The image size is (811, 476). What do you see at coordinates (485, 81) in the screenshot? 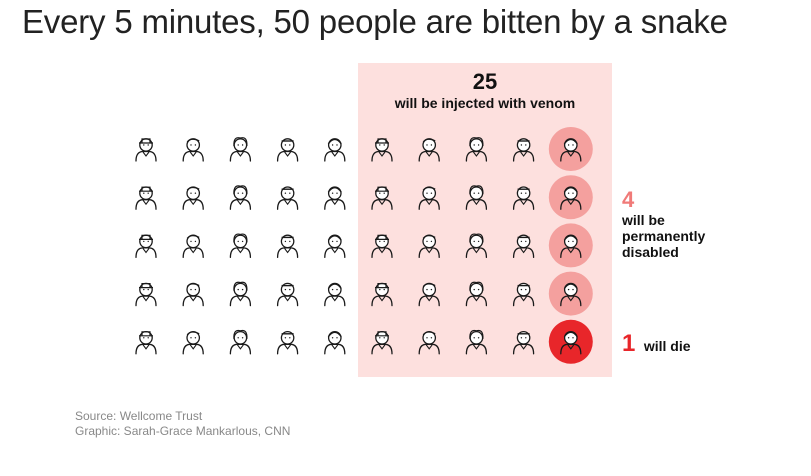
I see `venom-count: 25` at bounding box center [485, 81].